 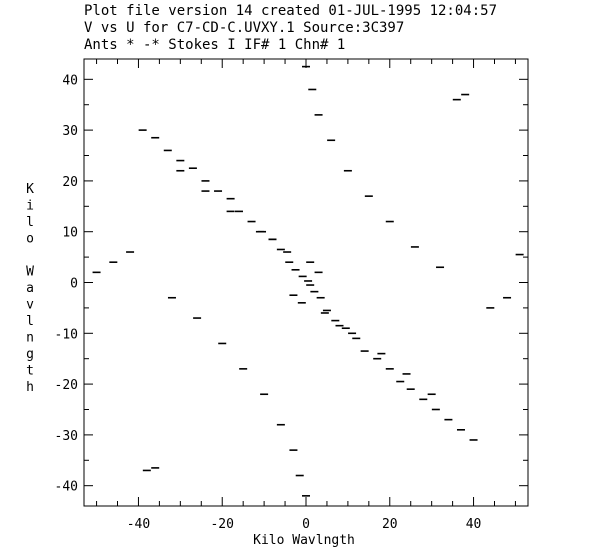 I want to click on x-tick-label: 40, so click(x=474, y=524).